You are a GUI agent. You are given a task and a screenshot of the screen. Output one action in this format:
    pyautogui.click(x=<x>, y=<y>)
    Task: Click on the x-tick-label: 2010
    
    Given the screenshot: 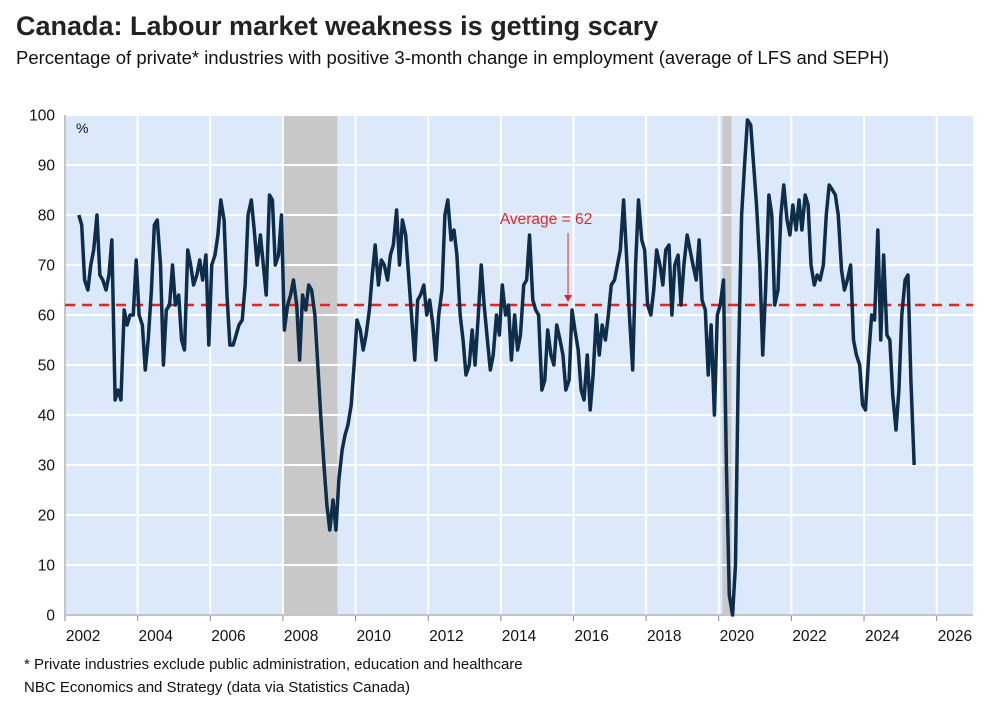 What is the action you would take?
    pyautogui.click(x=373, y=636)
    